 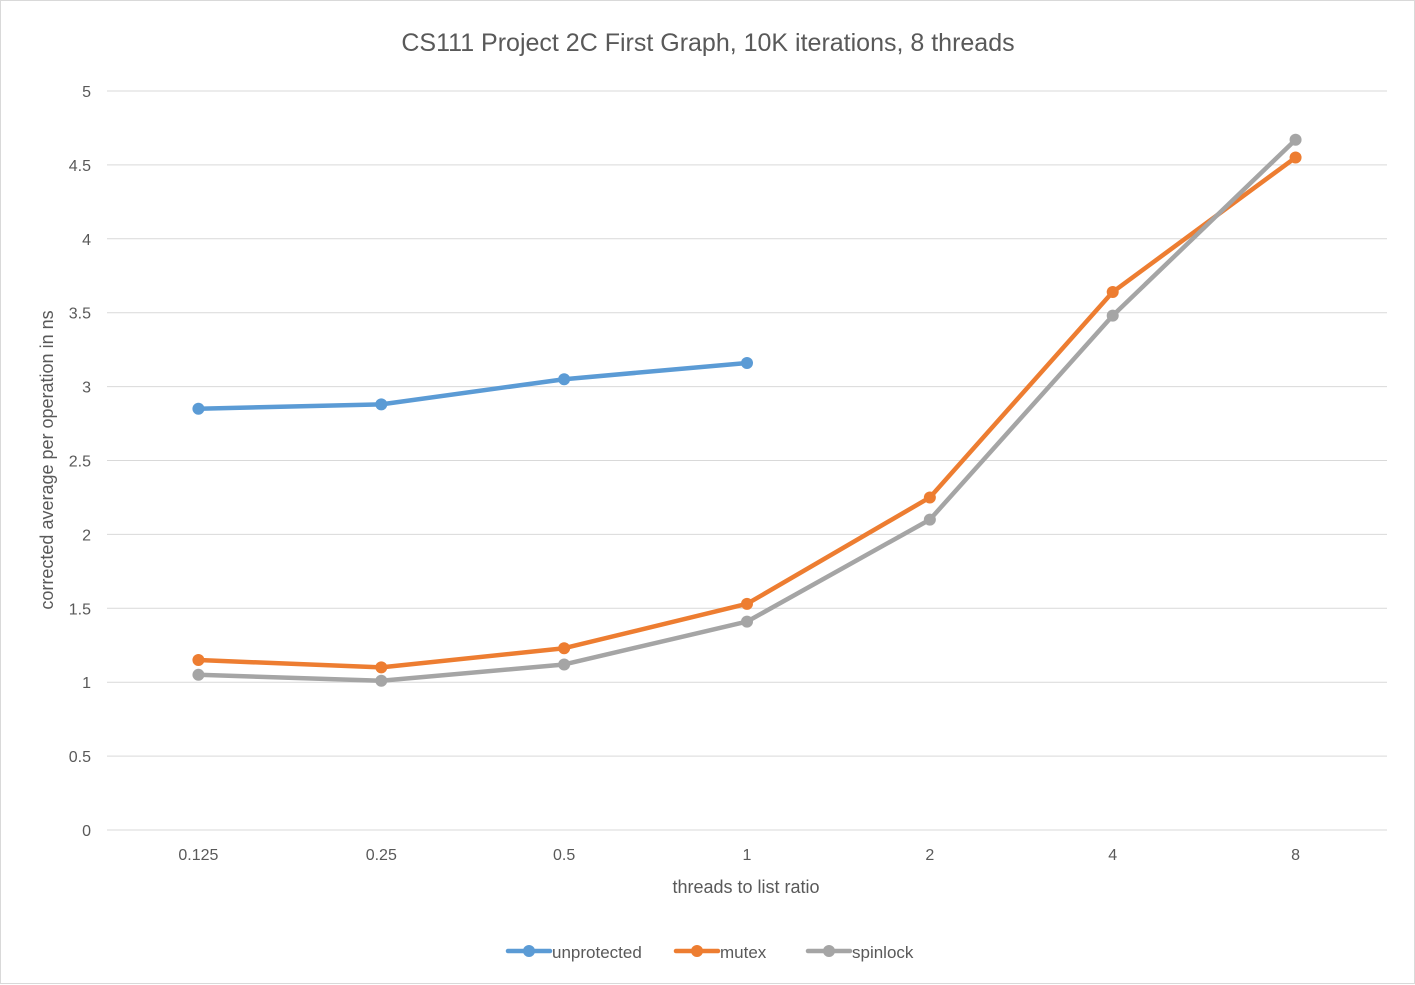 What do you see at coordinates (739, 855) in the screenshot?
I see `x-axis-ticks: 0.125 0.25 0.5 1 2 4 8` at bounding box center [739, 855].